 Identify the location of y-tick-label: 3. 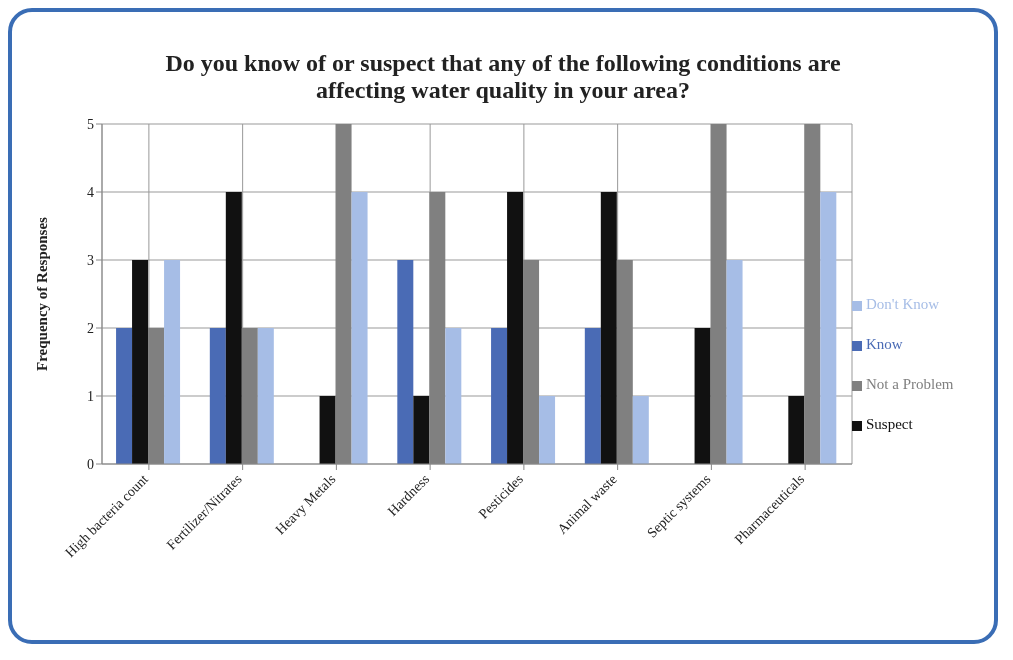
(90, 260).